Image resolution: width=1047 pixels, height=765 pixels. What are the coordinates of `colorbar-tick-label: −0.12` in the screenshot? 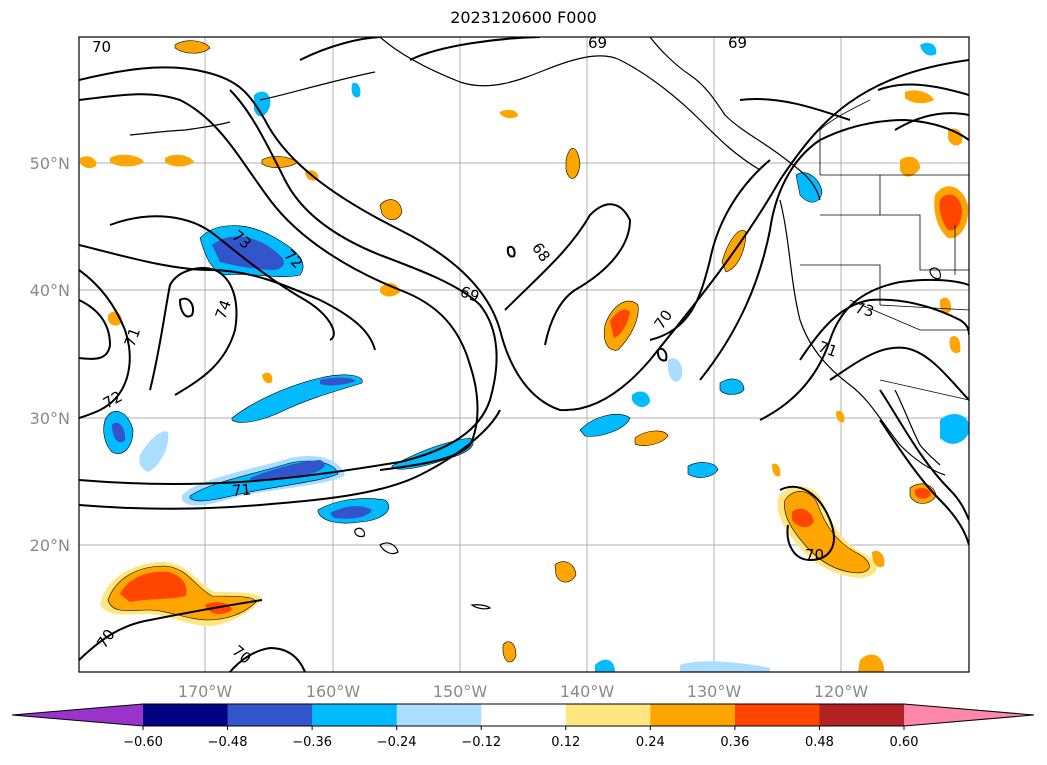 It's located at (481, 742).